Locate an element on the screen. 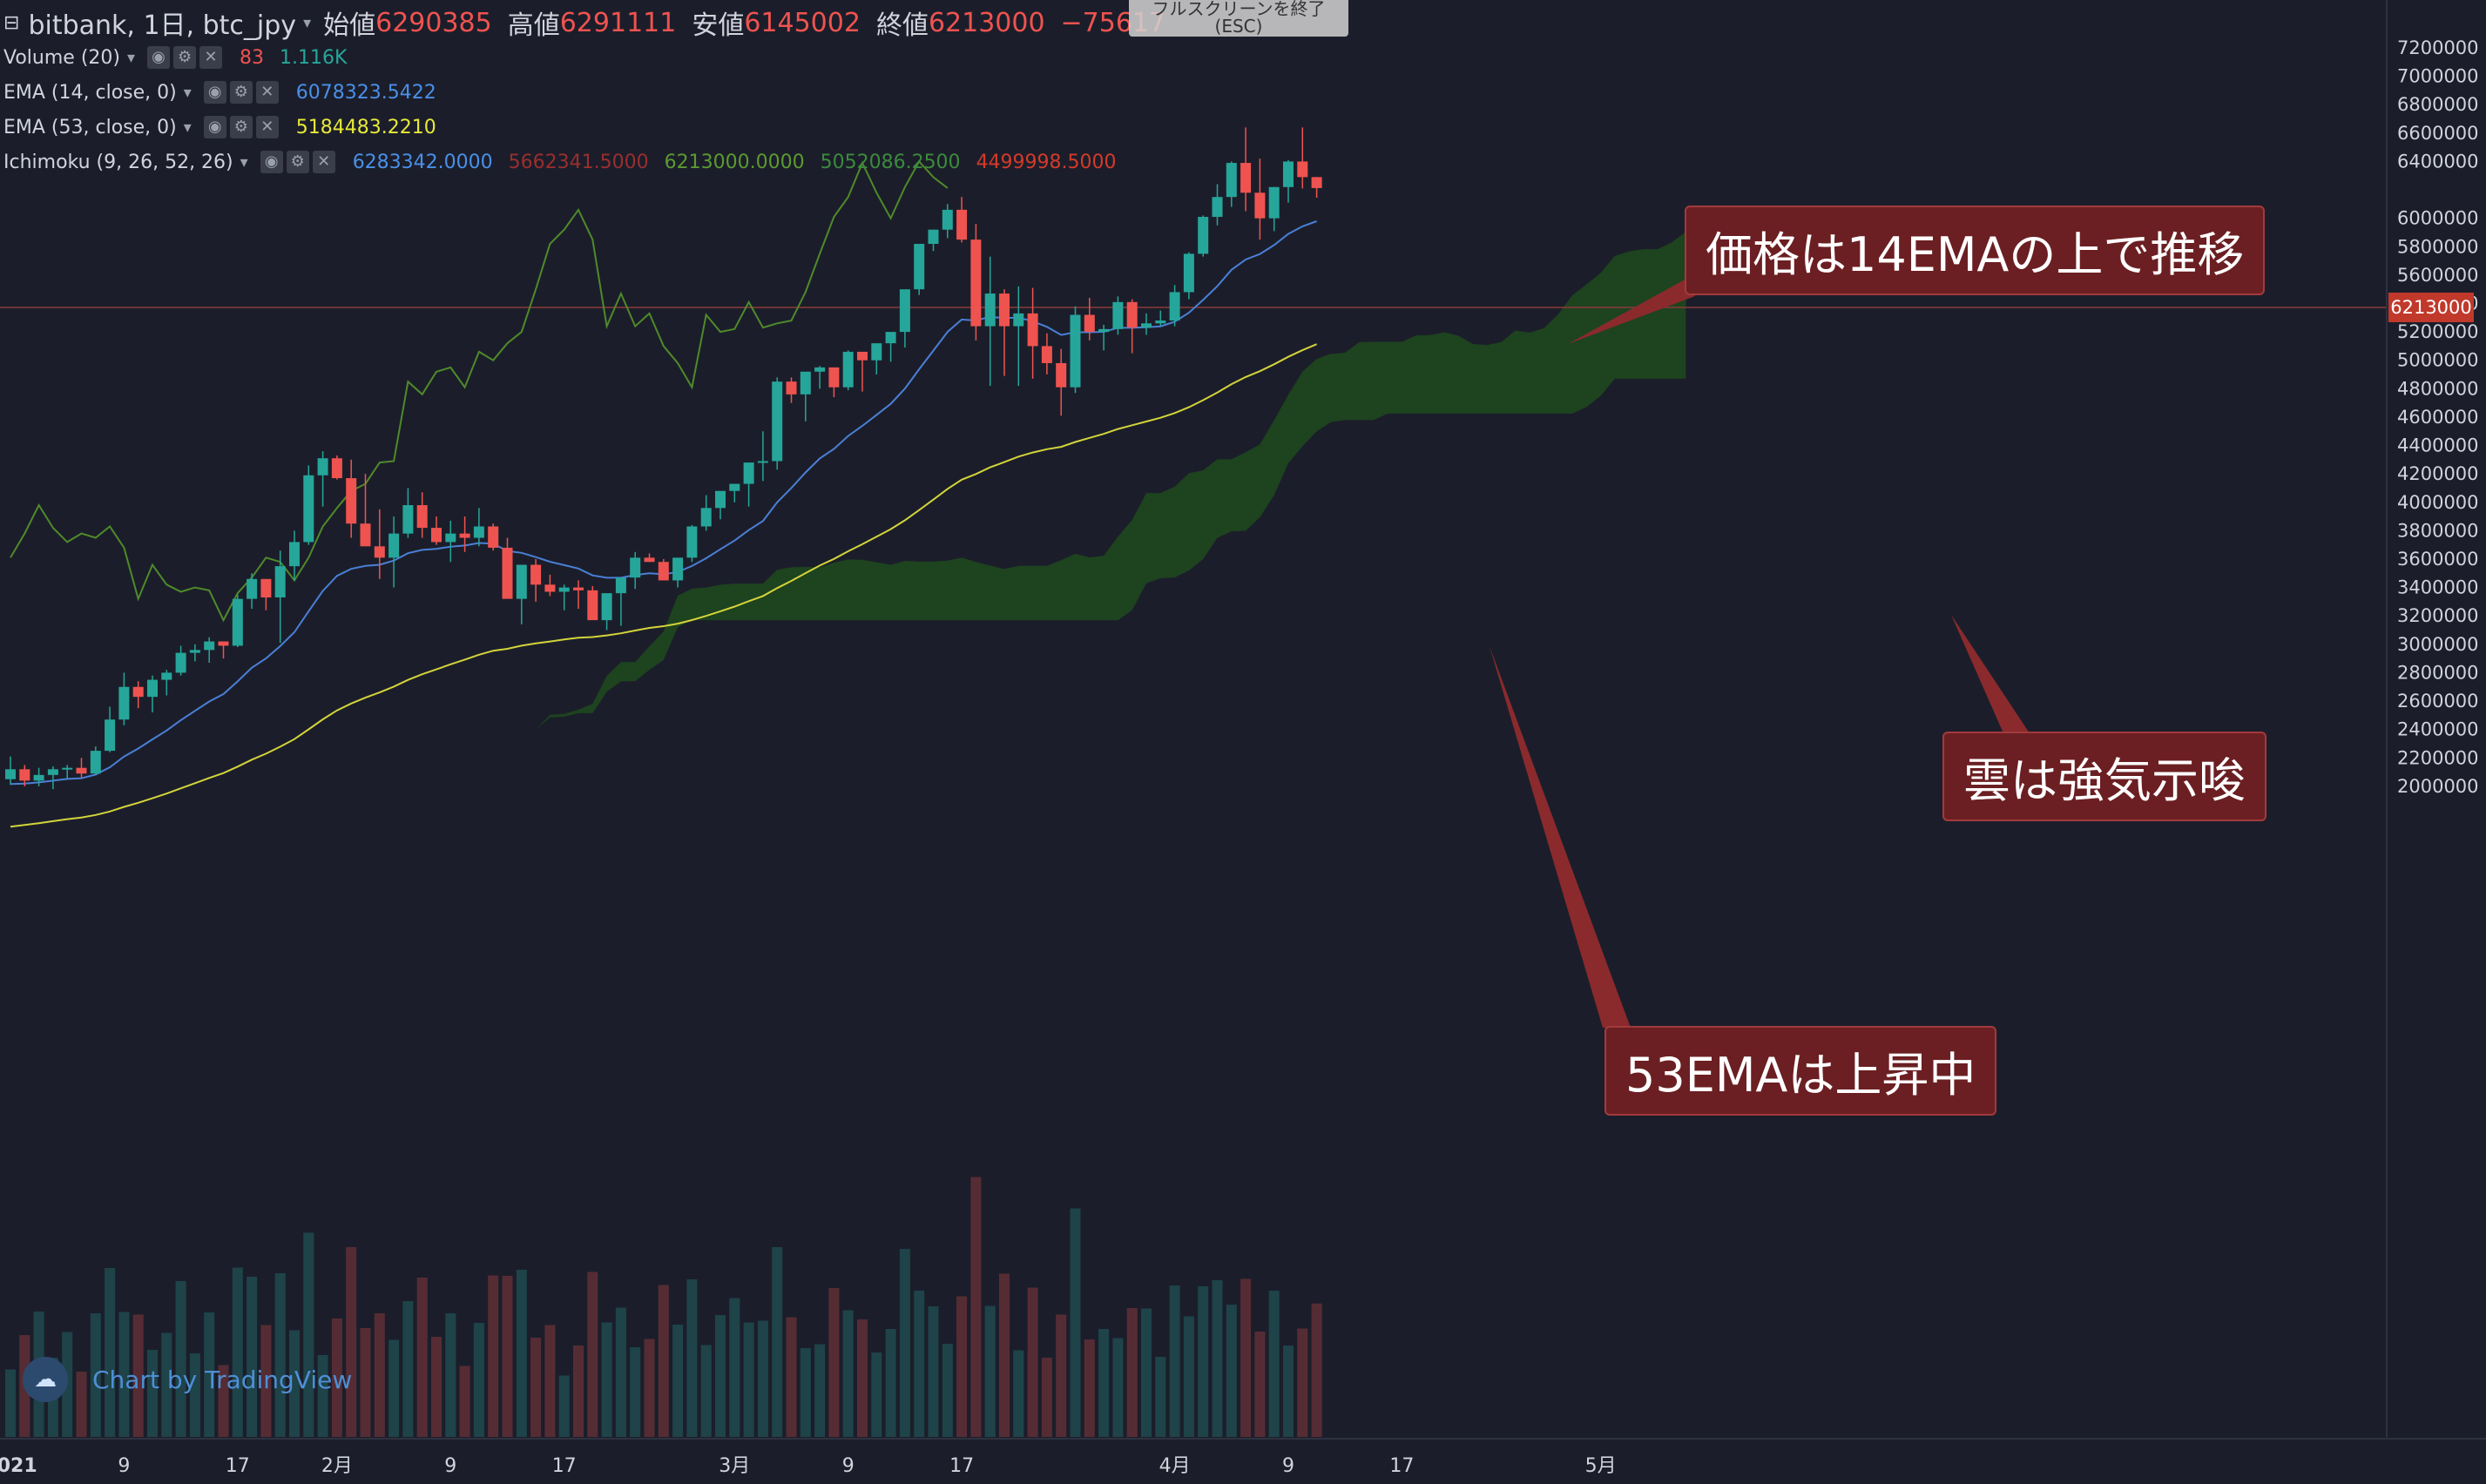 The image size is (2486, 1484). ema14-label: EMA (14, close, 0) is located at coordinates (90, 92).